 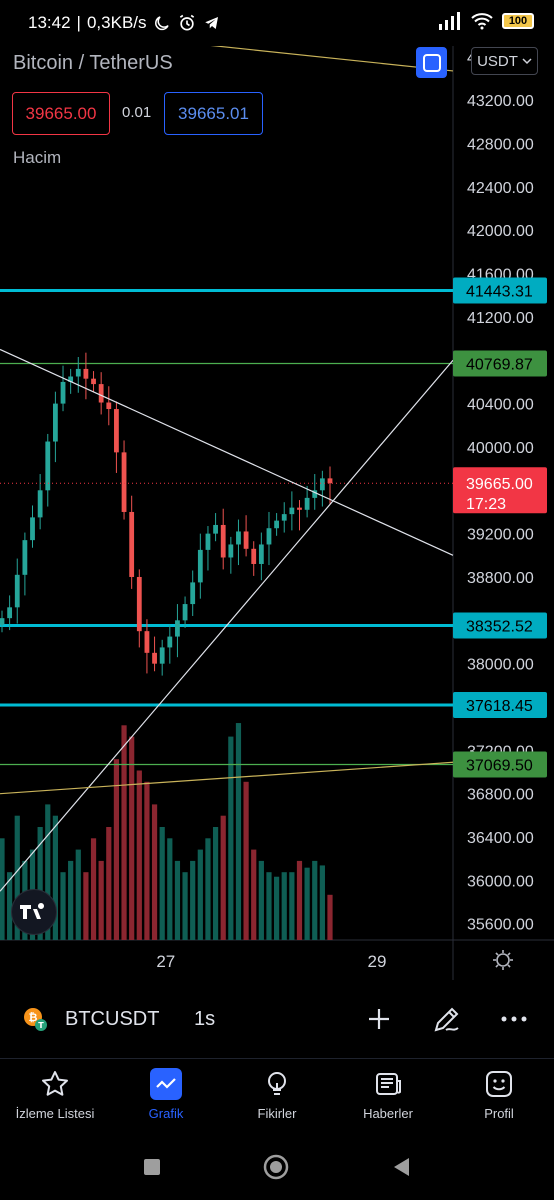 I want to click on pencil-icon, so click(x=446, y=1019).